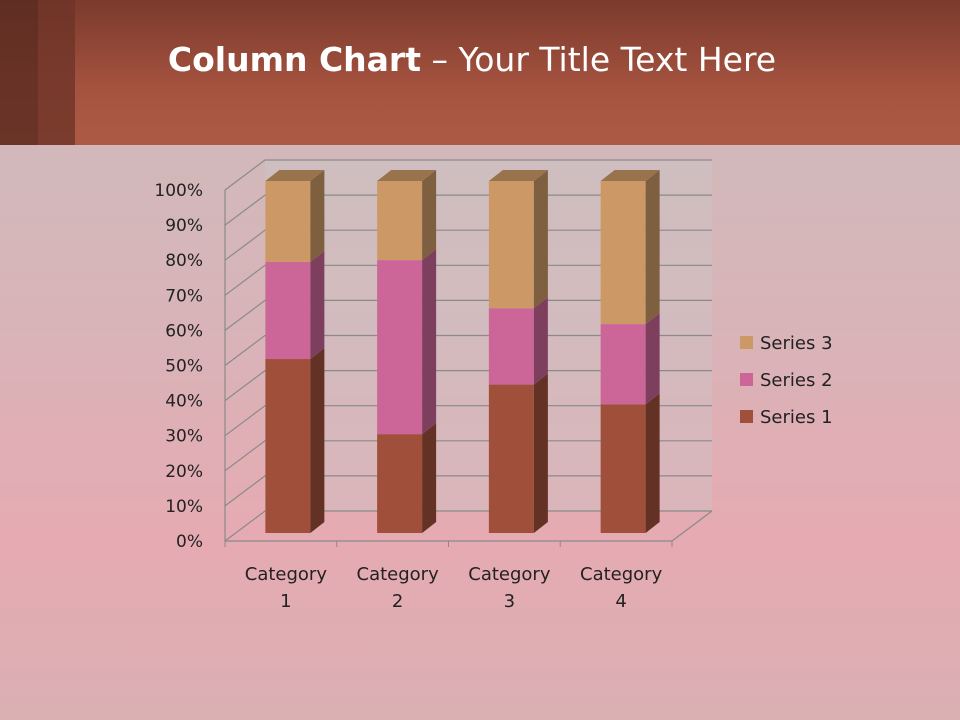  What do you see at coordinates (184, 261) in the screenshot?
I see `y-tick-label: 80%` at bounding box center [184, 261].